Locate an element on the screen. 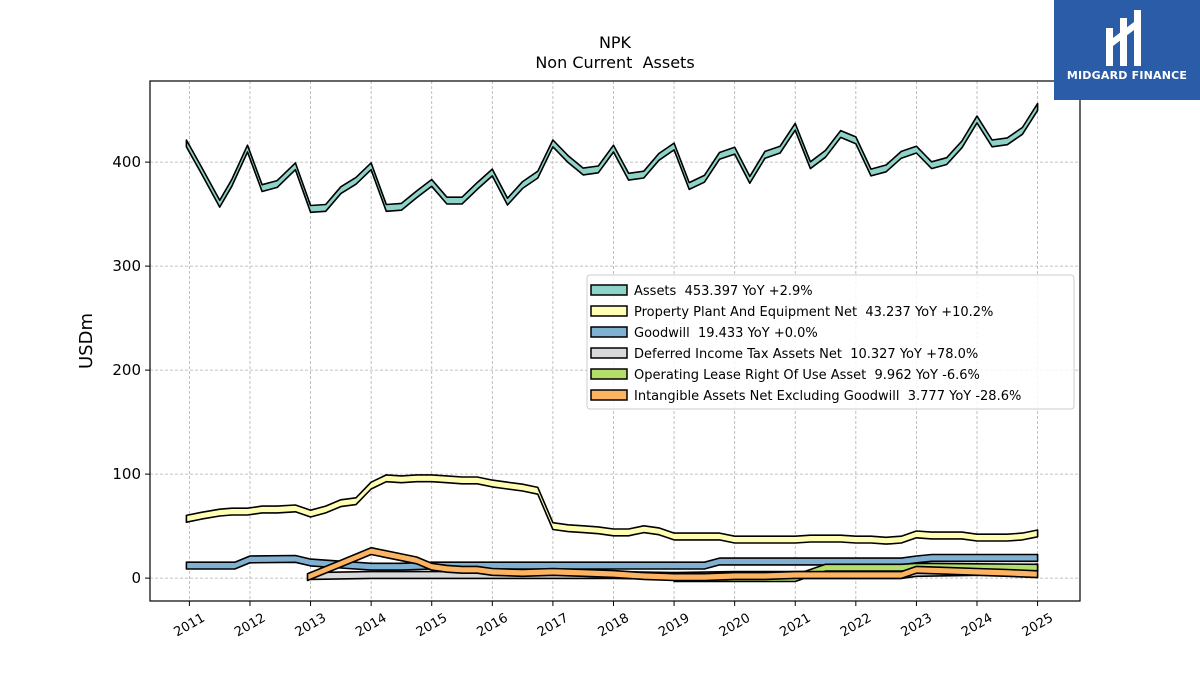 This screenshot has height=675, width=1200. x-tick-label: 2025 is located at coordinates (1038, 626).